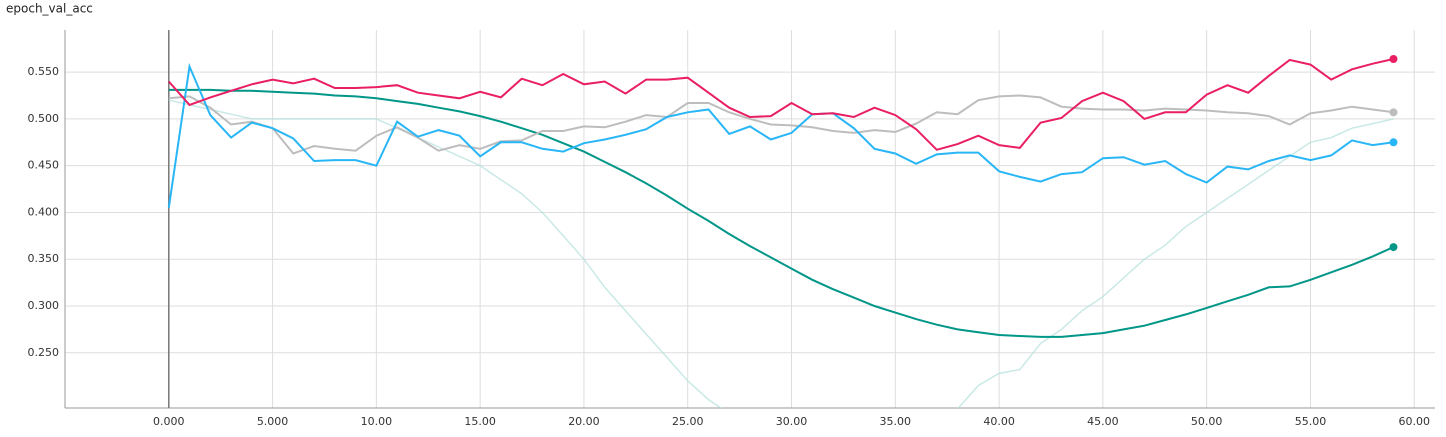 This screenshot has width=1446, height=437. Describe the element at coordinates (49, 9) in the screenshot. I see `chart-title: epoch_val_acc` at that location.